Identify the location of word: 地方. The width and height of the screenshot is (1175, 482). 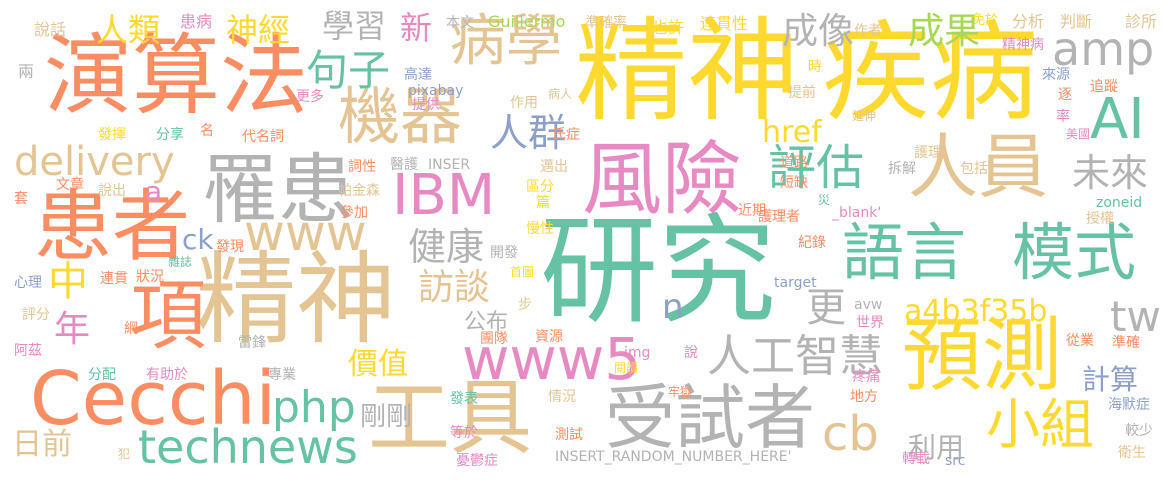
(864, 397).